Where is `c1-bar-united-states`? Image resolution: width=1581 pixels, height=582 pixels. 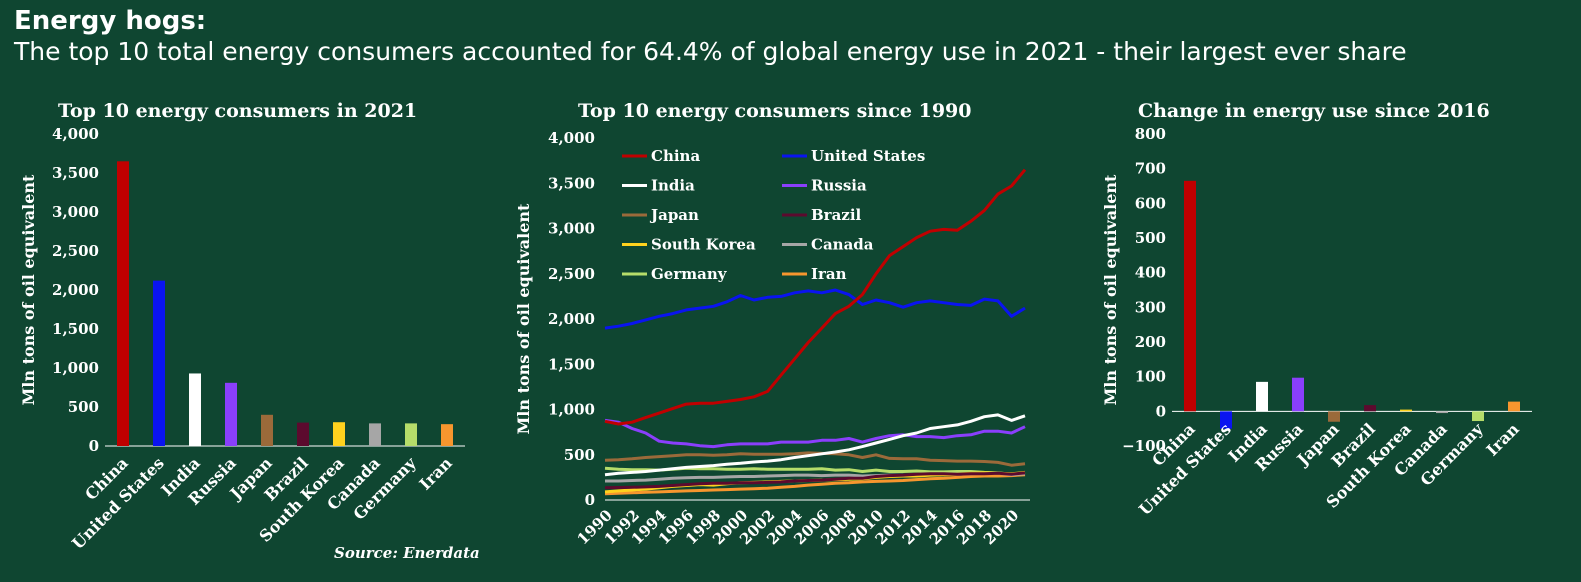 c1-bar-united-states is located at coordinates (159, 363).